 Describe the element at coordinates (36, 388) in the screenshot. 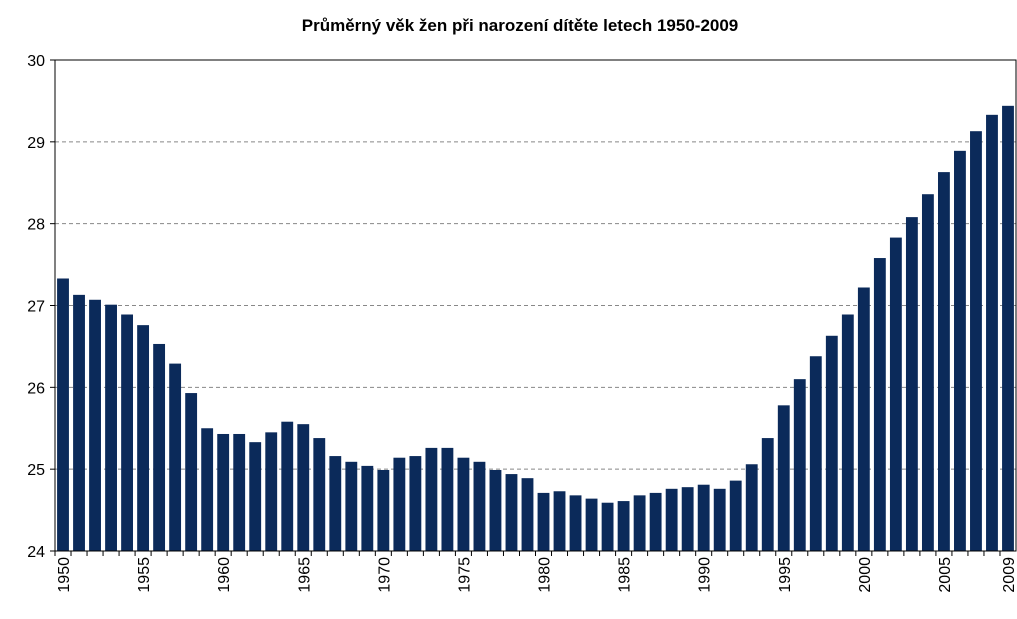

I see `y-tick-label: 26` at that location.